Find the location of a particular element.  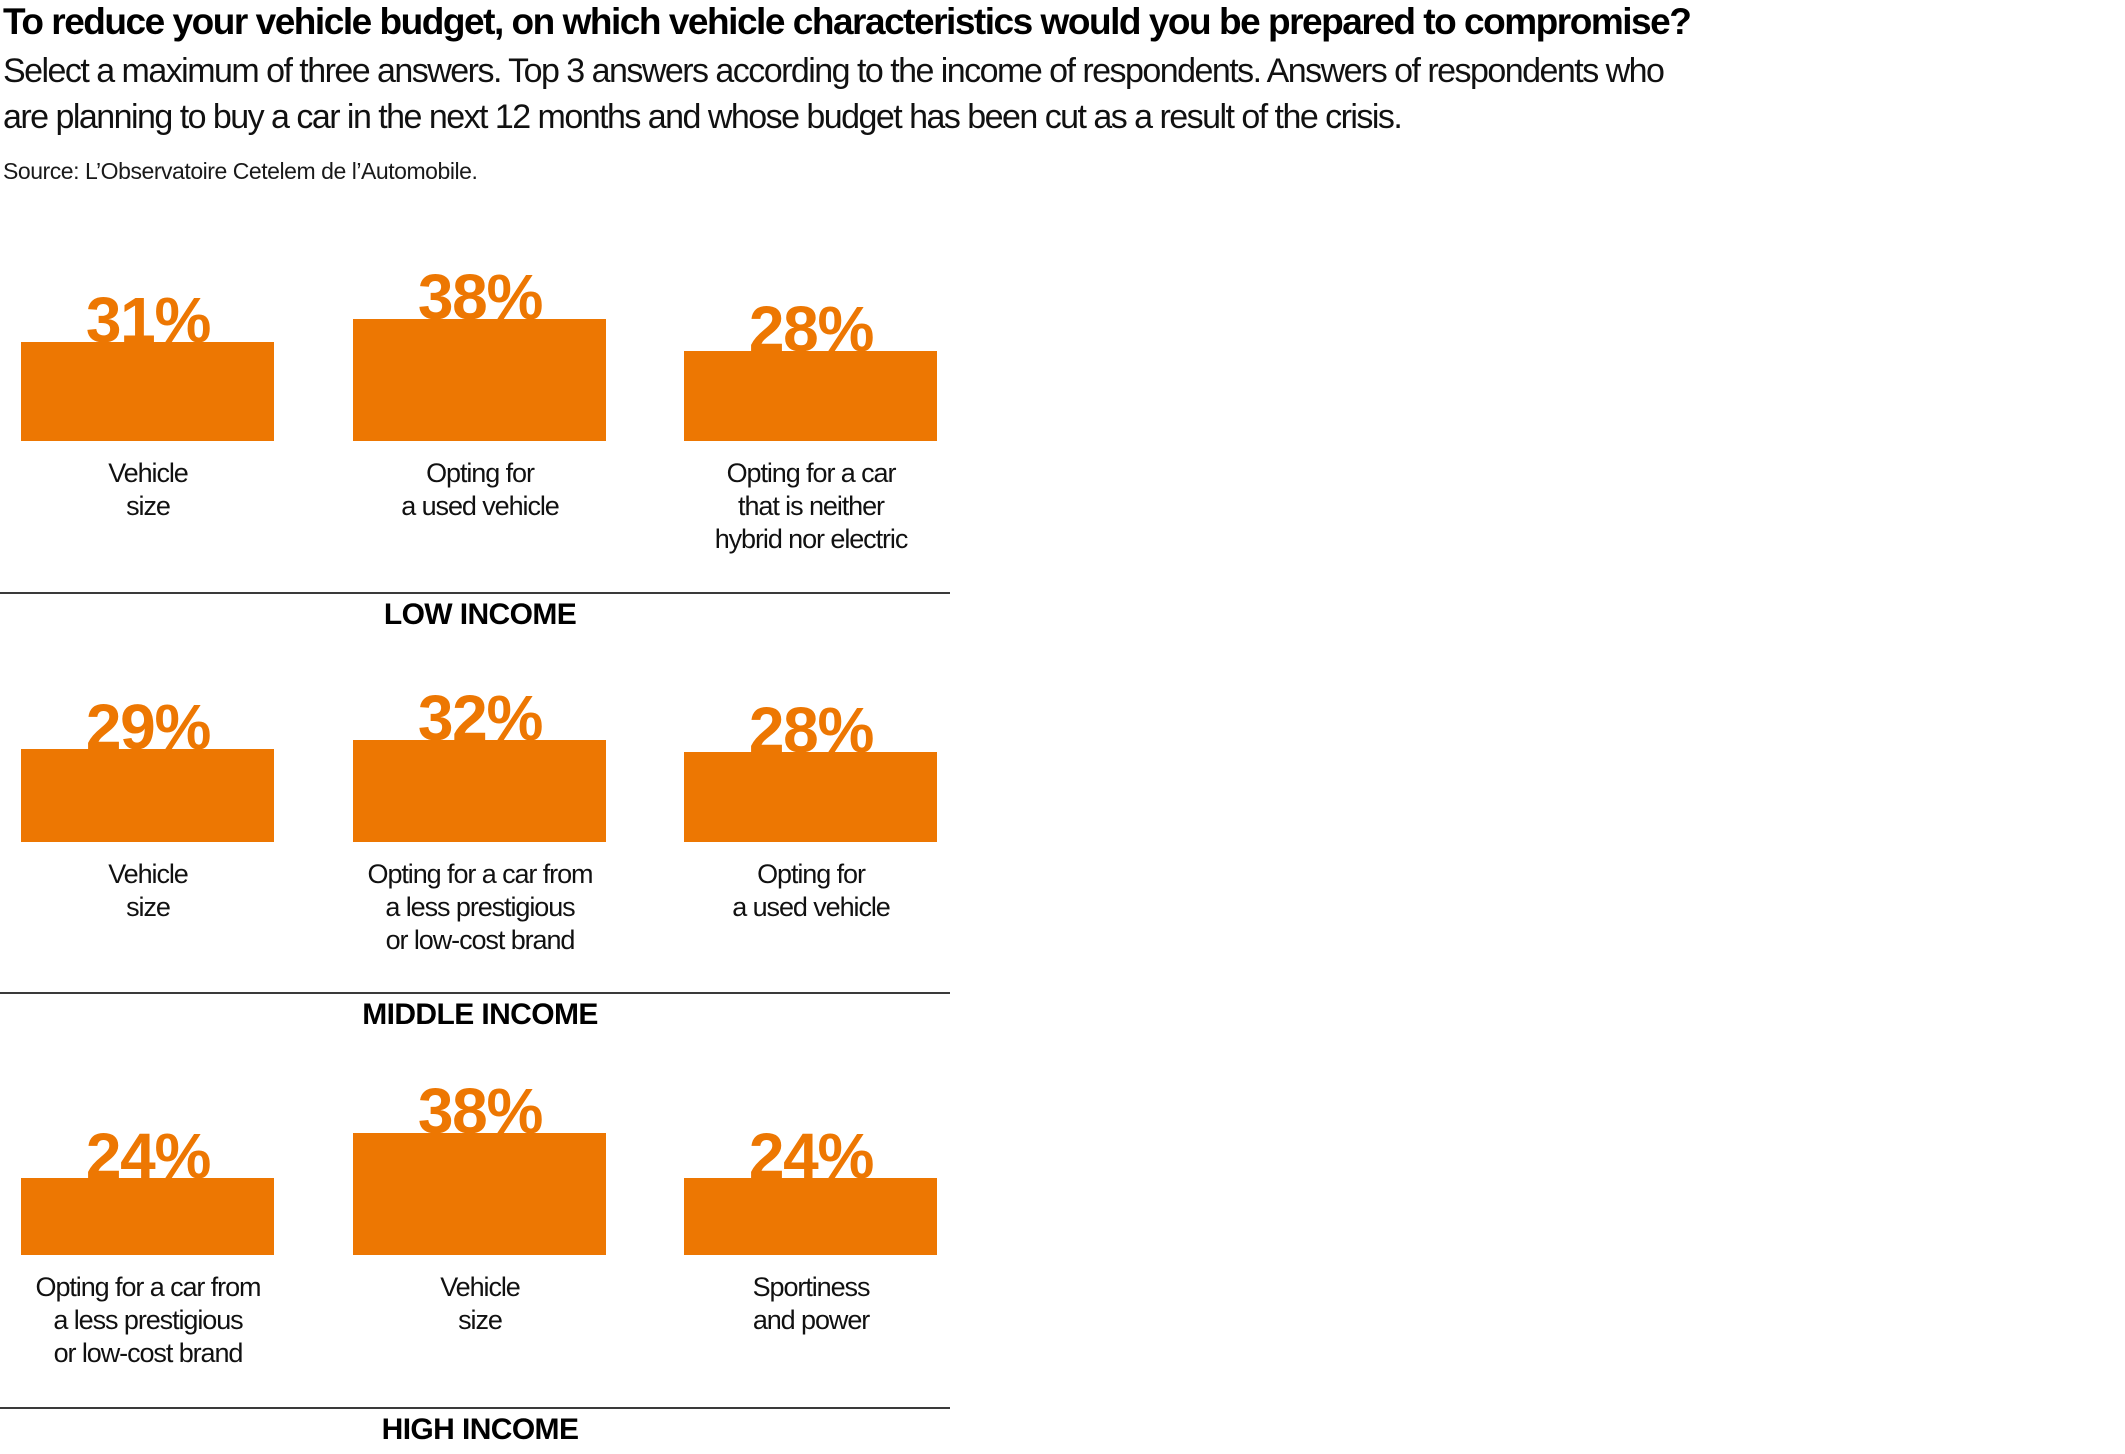

bar-category-label-line: hybrid nor electric is located at coordinates (811, 539).